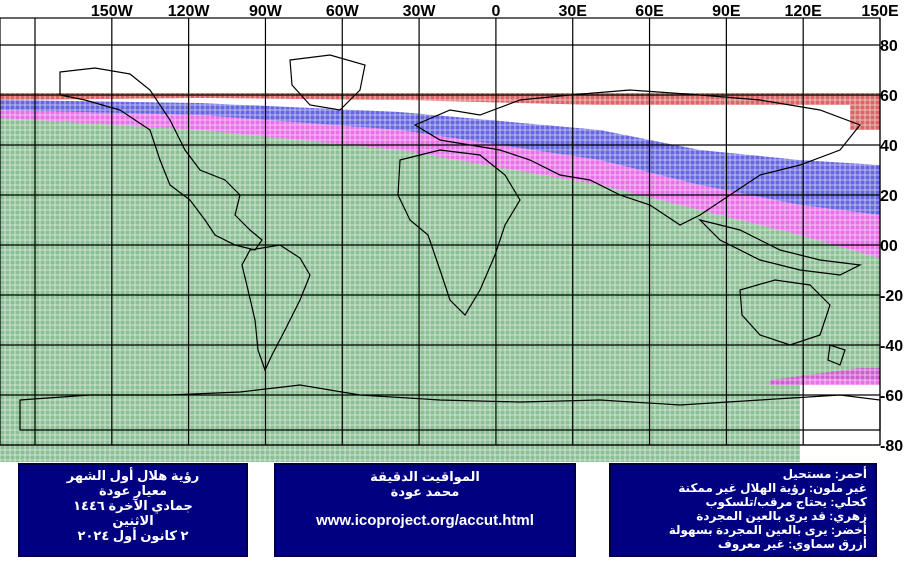 This screenshot has height=563, width=908. Describe the element at coordinates (891, 446) in the screenshot. I see `latitude-label: -80` at that location.